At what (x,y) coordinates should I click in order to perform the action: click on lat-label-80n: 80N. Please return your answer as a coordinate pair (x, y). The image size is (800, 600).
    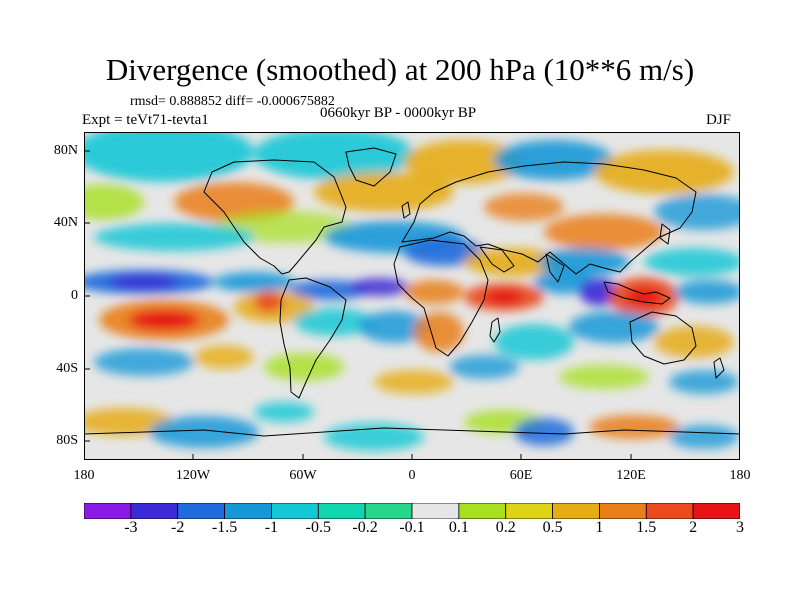
    Looking at the image, I should click on (65, 150).